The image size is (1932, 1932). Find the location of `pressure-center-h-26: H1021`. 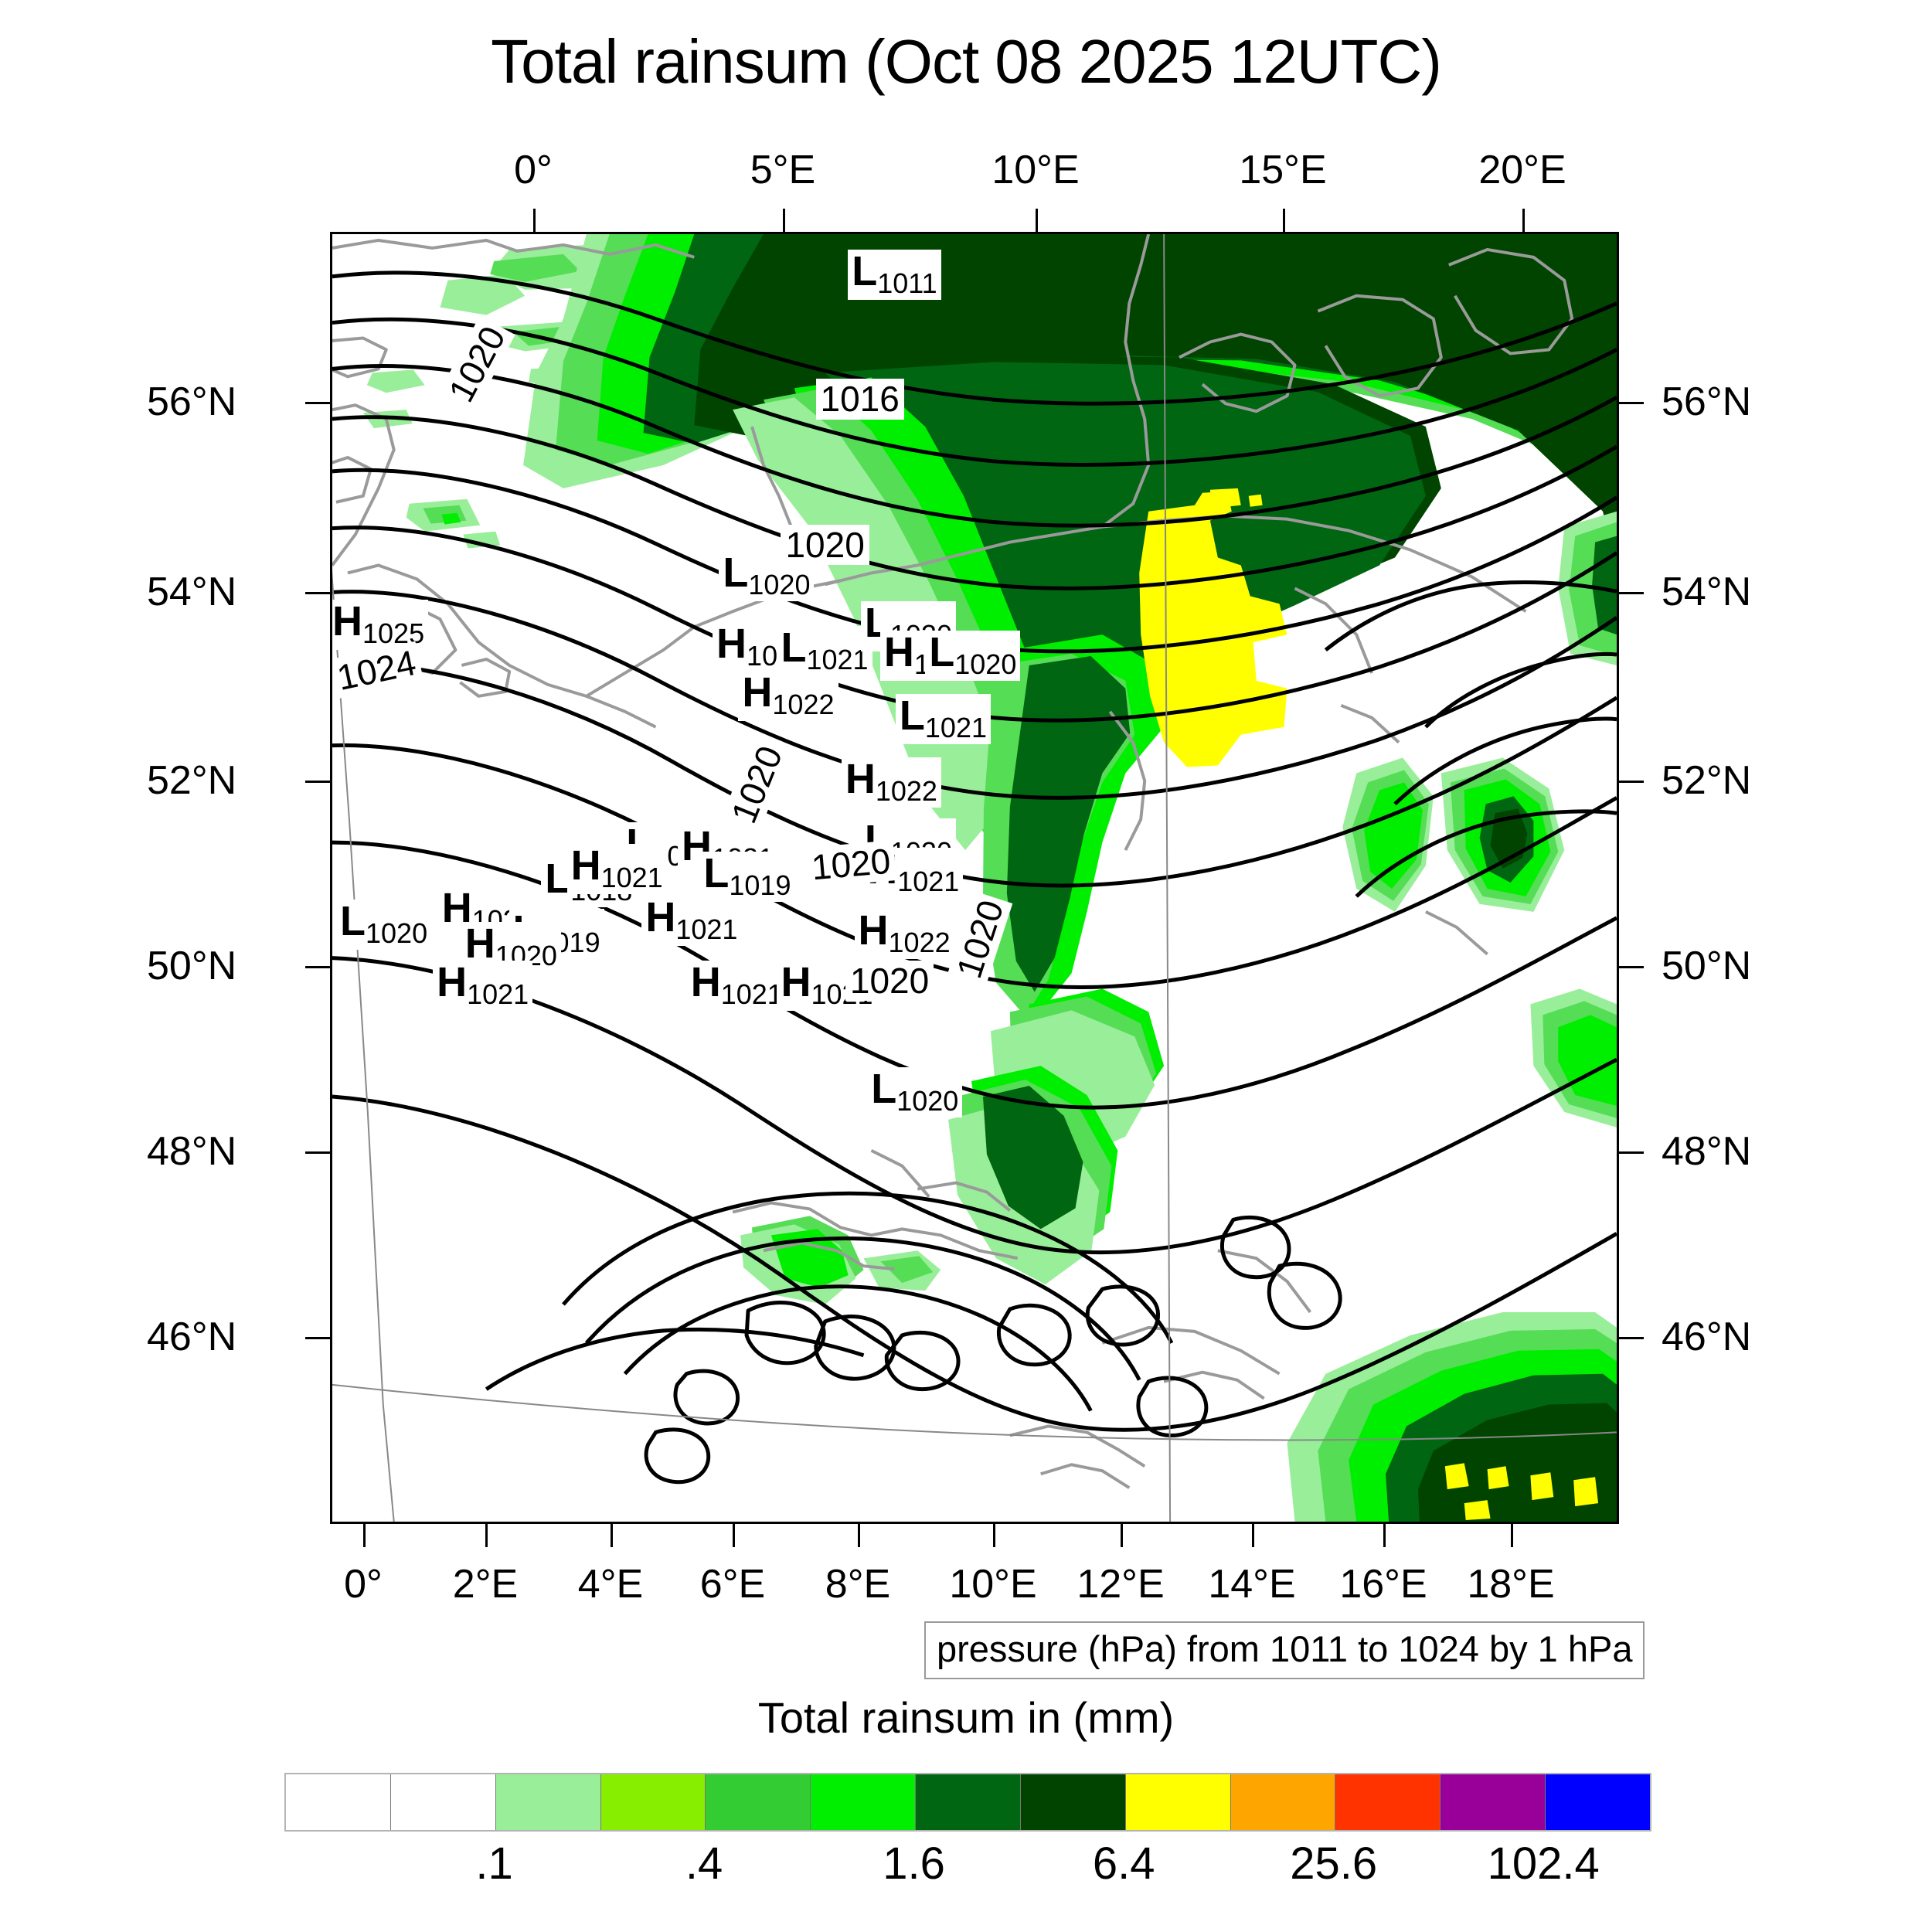

pressure-center-h-26: H1021 is located at coordinates (737, 985).